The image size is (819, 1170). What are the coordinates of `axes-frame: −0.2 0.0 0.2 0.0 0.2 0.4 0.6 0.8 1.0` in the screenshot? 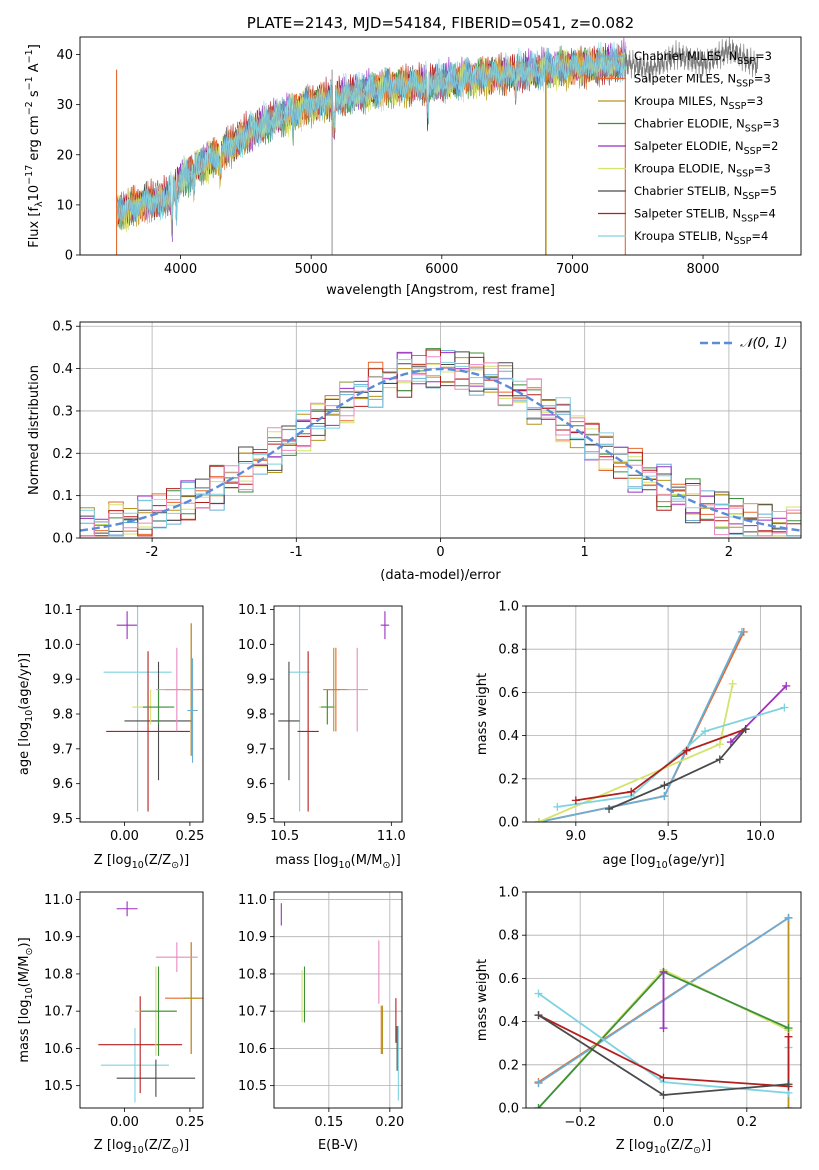 It's located at (650, 1008).